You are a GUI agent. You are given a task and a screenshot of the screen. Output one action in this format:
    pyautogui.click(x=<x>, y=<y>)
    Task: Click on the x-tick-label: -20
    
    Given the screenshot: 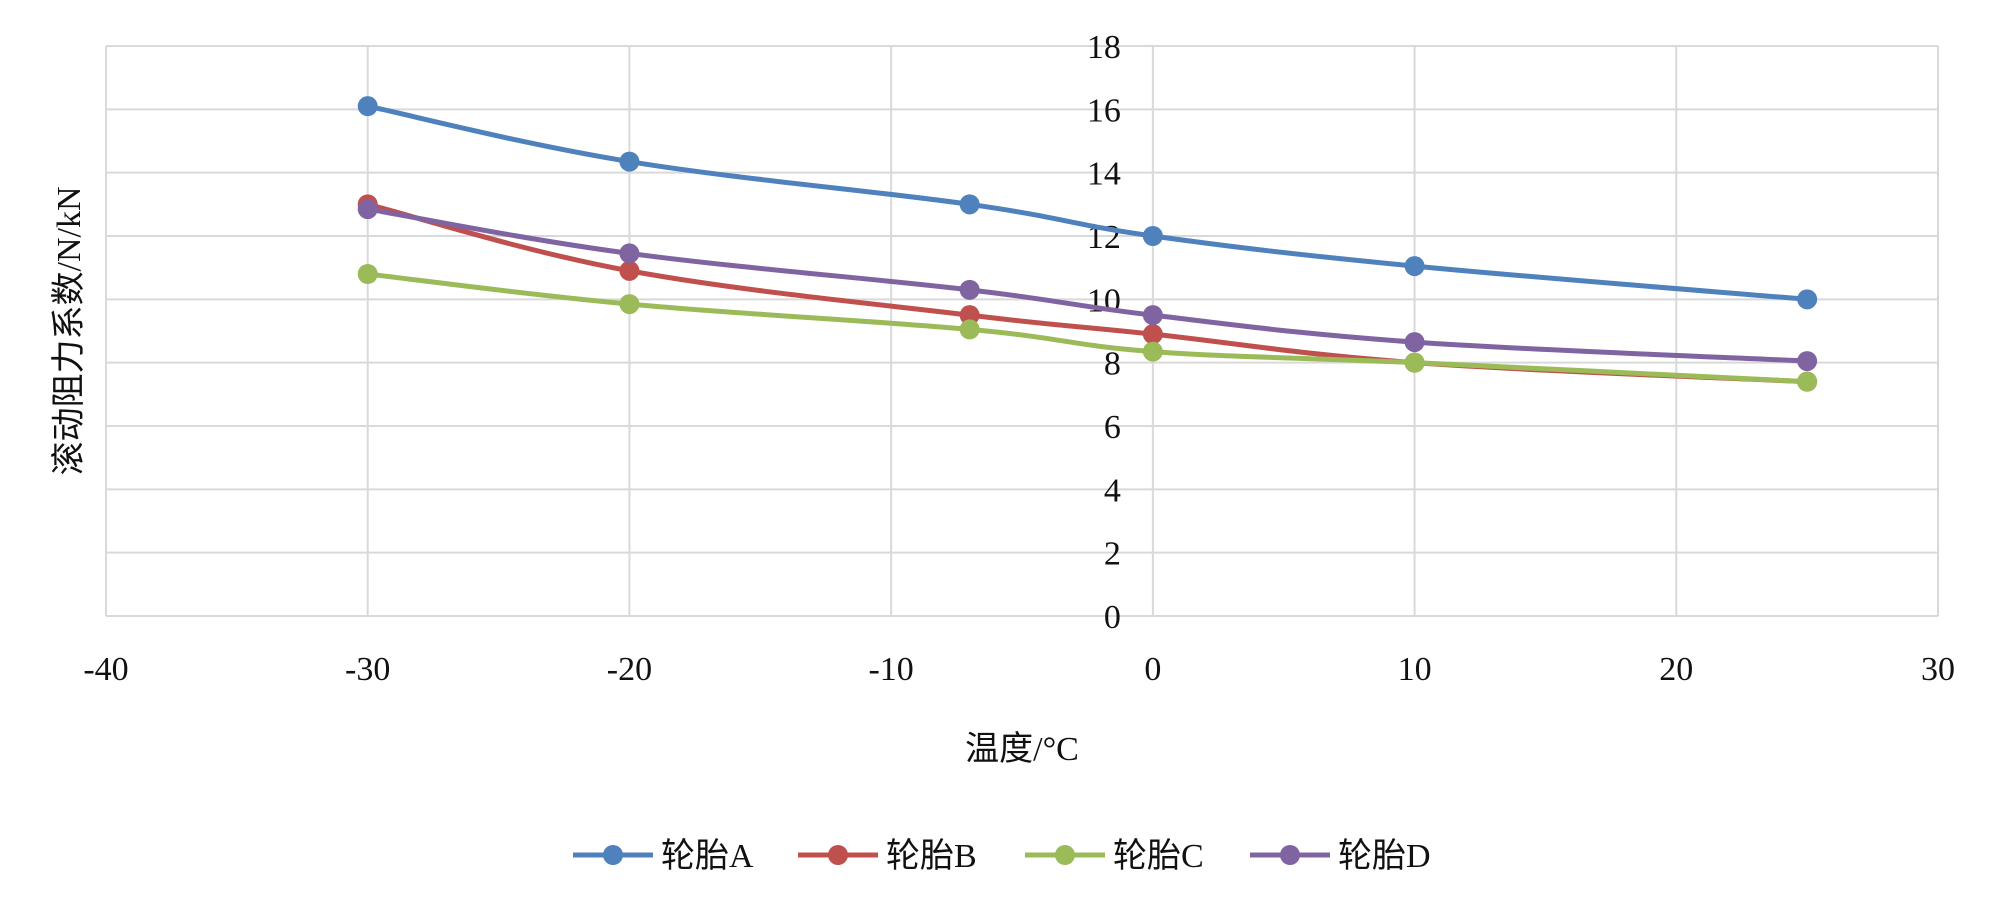 What is the action you would take?
    pyautogui.click(x=629, y=669)
    